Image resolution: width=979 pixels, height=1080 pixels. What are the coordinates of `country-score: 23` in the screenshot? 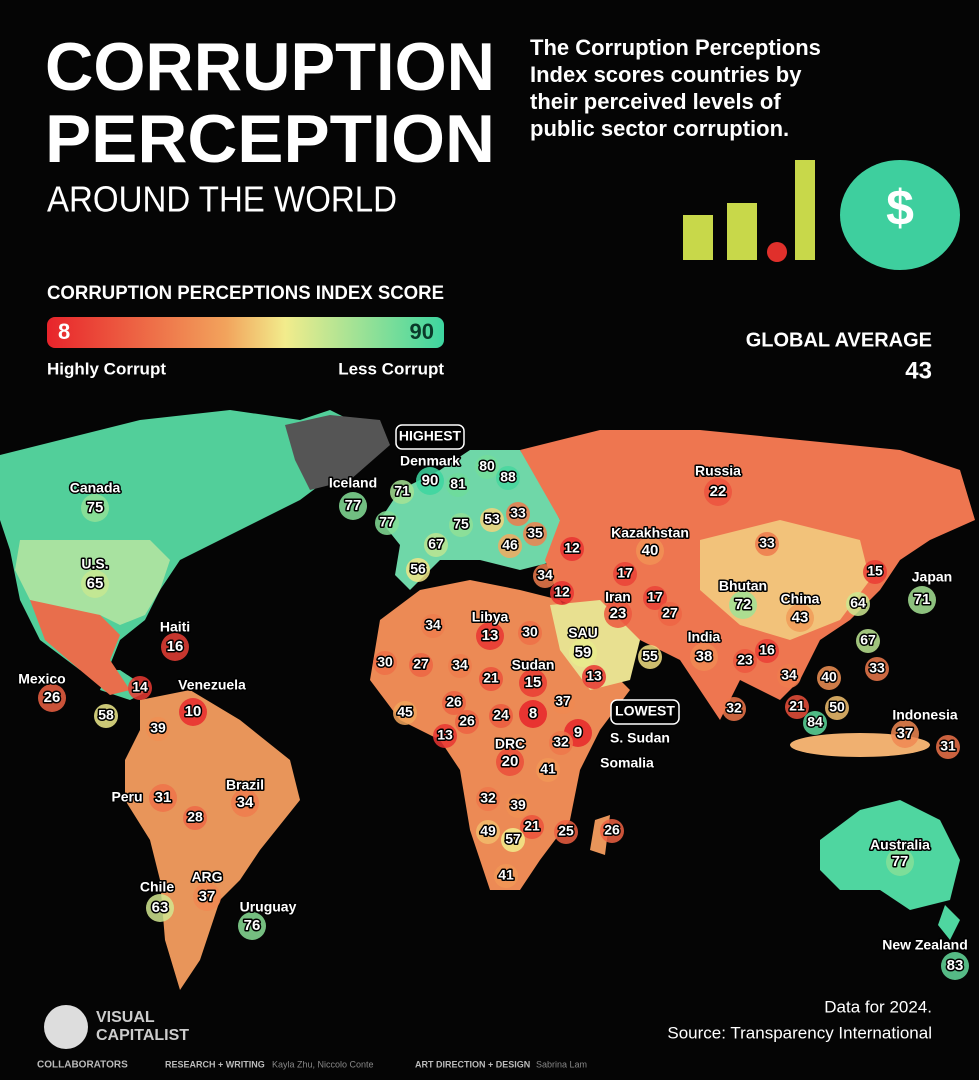 It's located at (745, 660).